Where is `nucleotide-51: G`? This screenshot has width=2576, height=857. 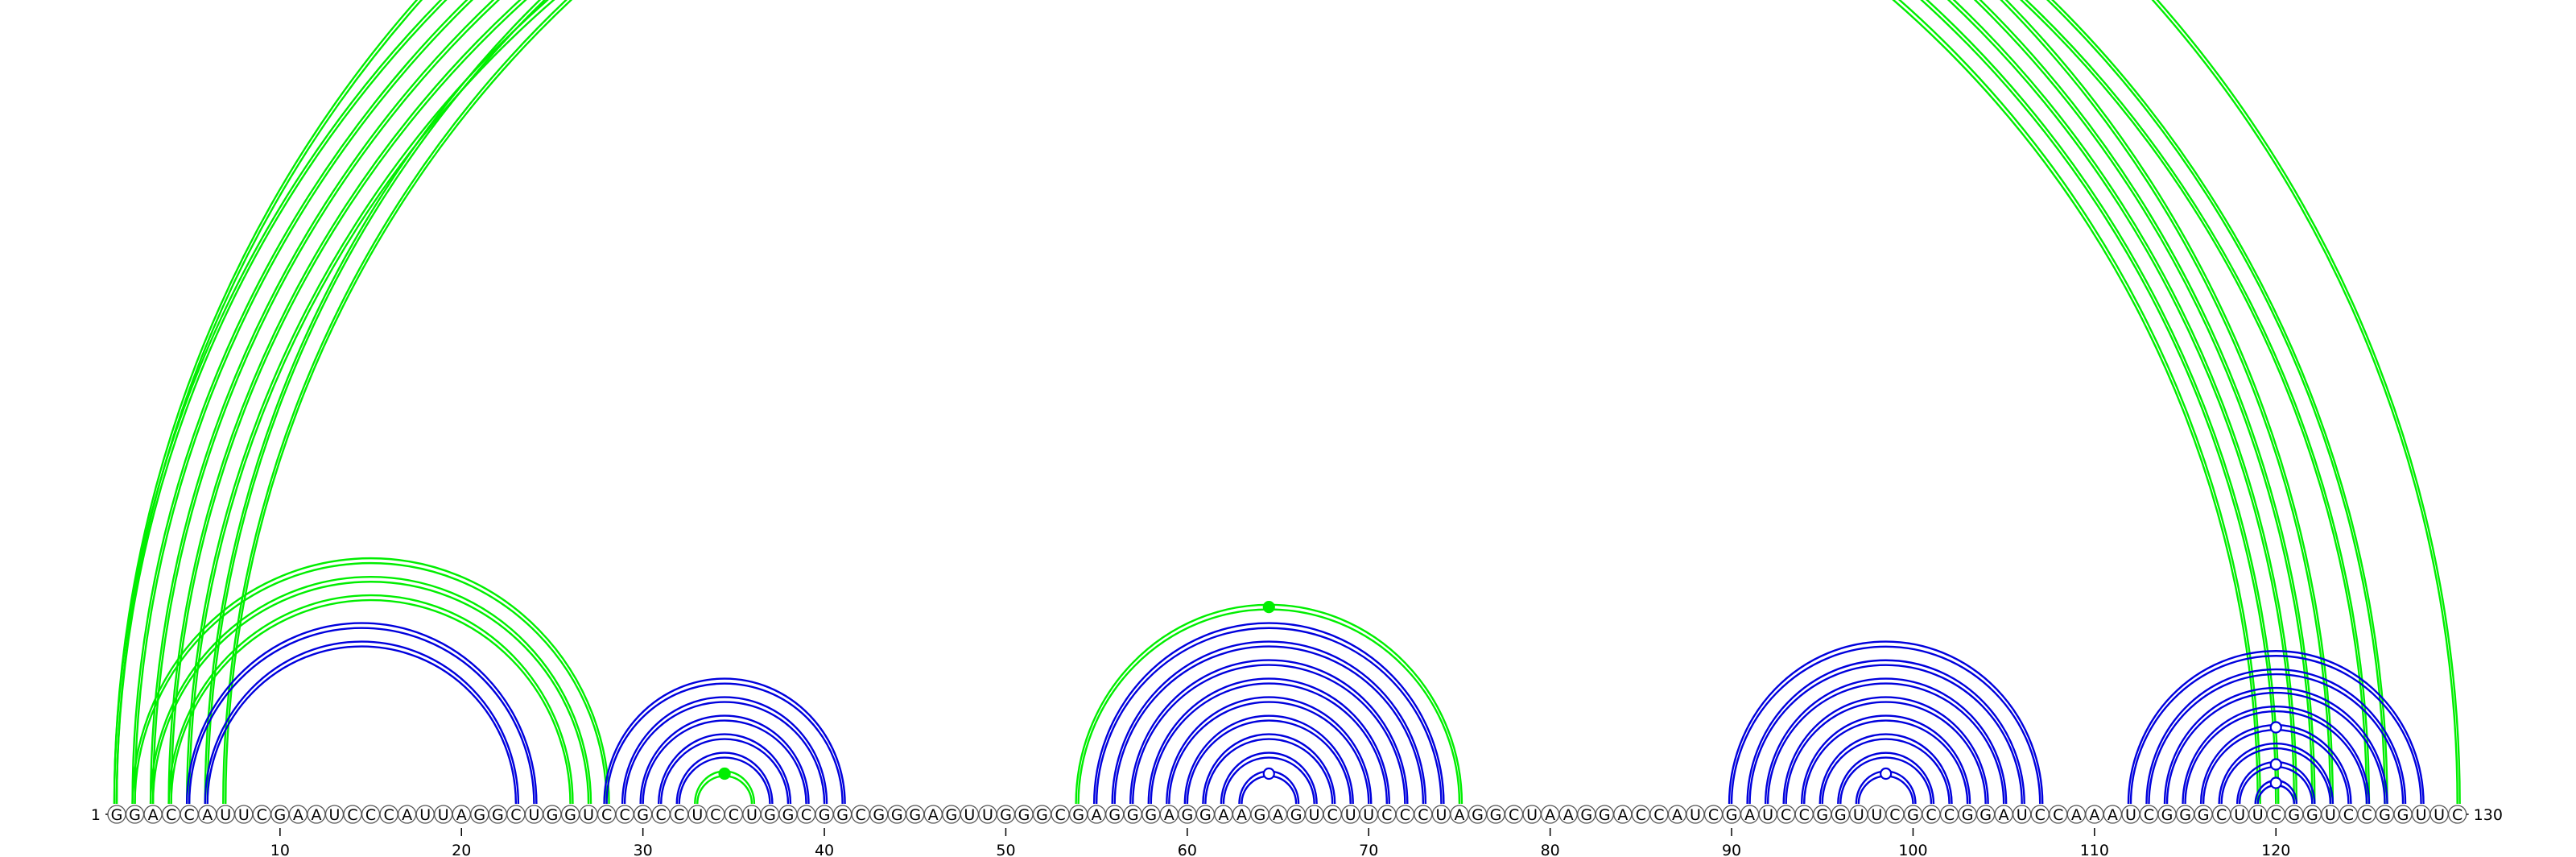
nucleotide-51: G is located at coordinates (1024, 814).